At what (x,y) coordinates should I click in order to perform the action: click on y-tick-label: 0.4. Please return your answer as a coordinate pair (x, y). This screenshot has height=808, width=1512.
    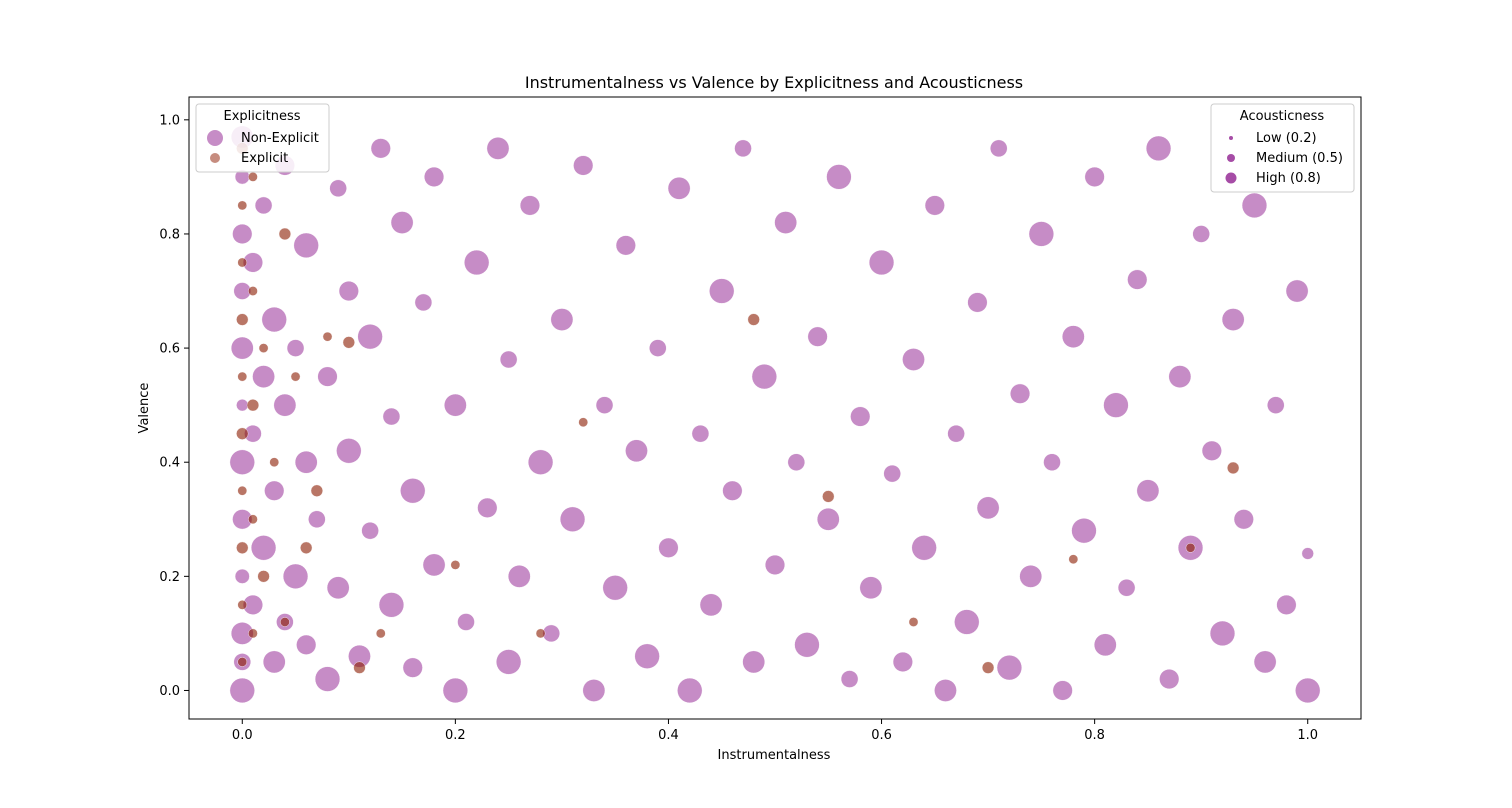
    Looking at the image, I should click on (169, 463).